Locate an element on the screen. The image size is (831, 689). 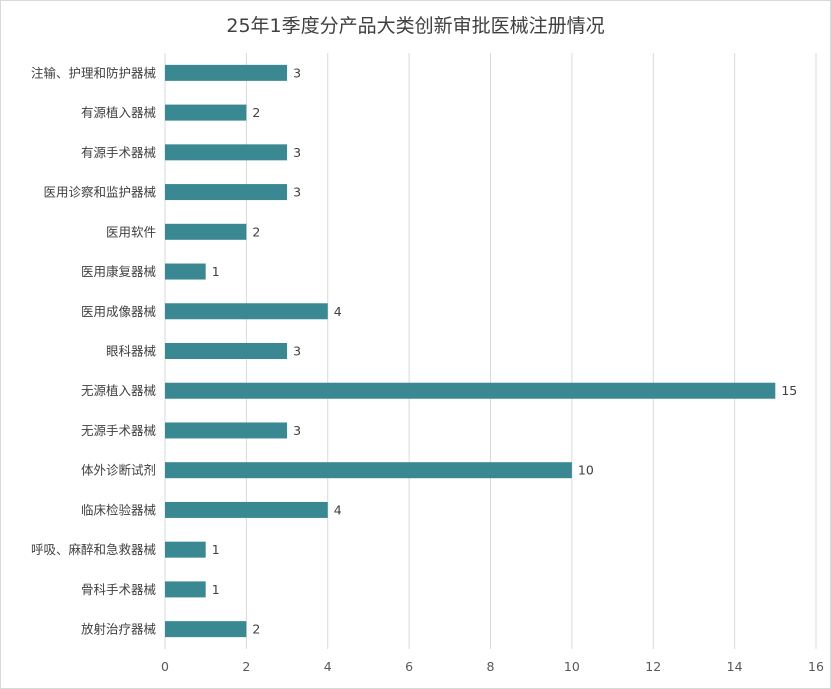
category-label: 体外诊断试剂 is located at coordinates (118, 470).